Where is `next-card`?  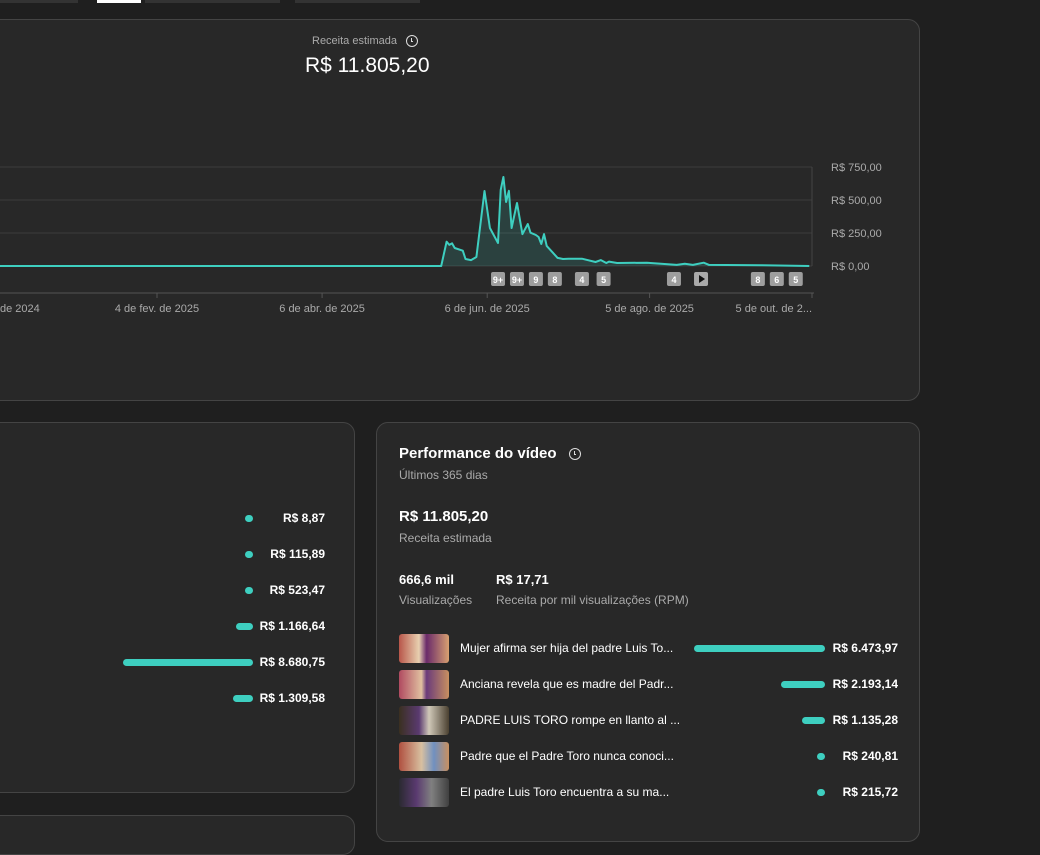
next-card is located at coordinates (177, 835).